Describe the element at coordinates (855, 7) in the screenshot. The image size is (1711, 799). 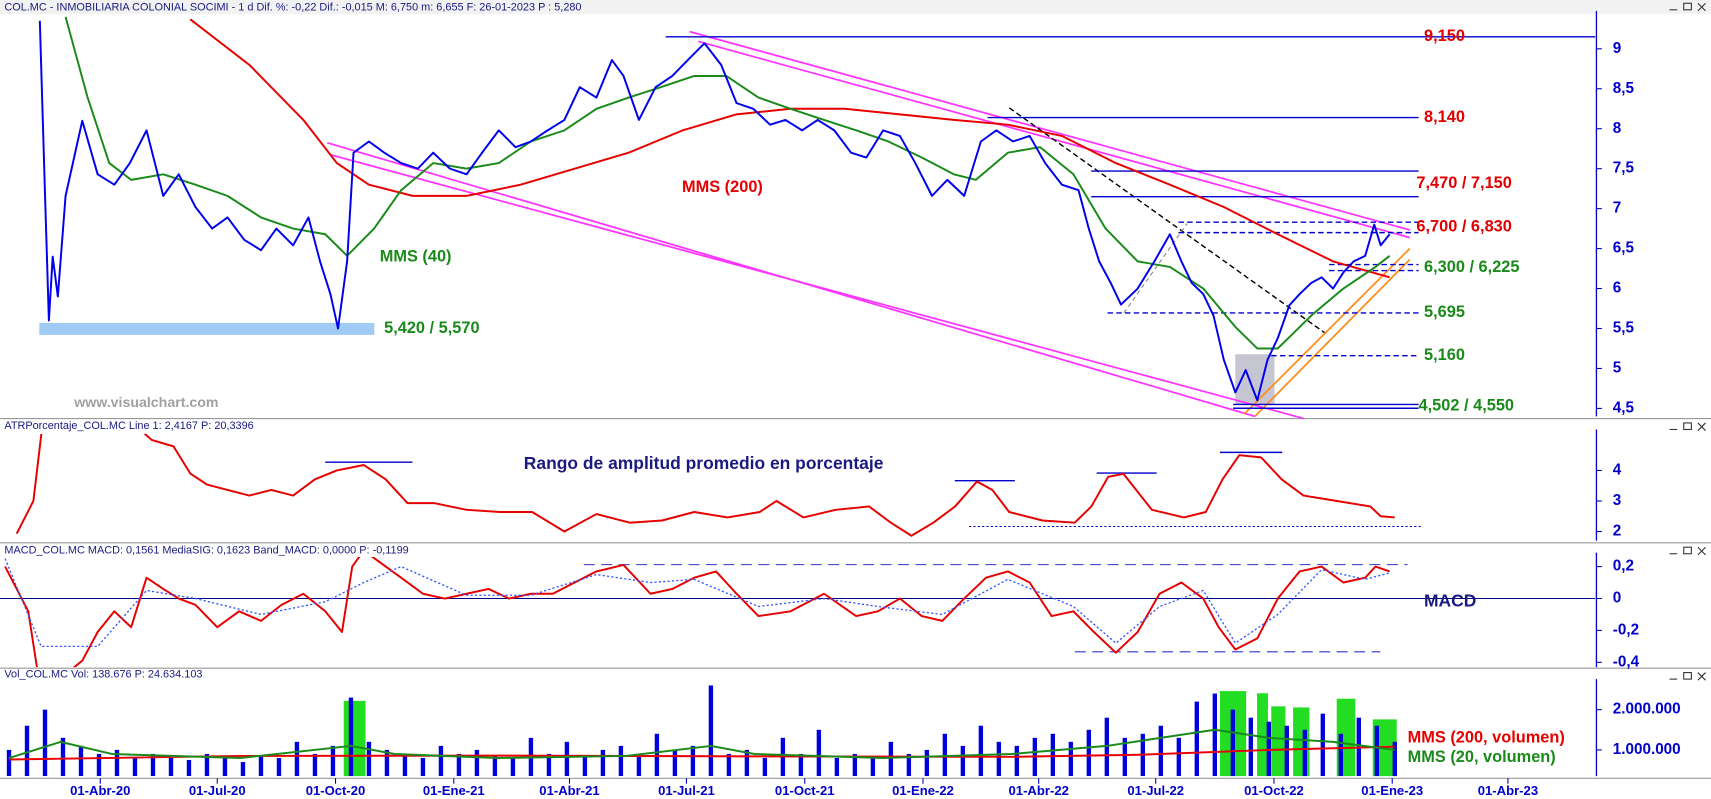
I see `title-bar` at that location.